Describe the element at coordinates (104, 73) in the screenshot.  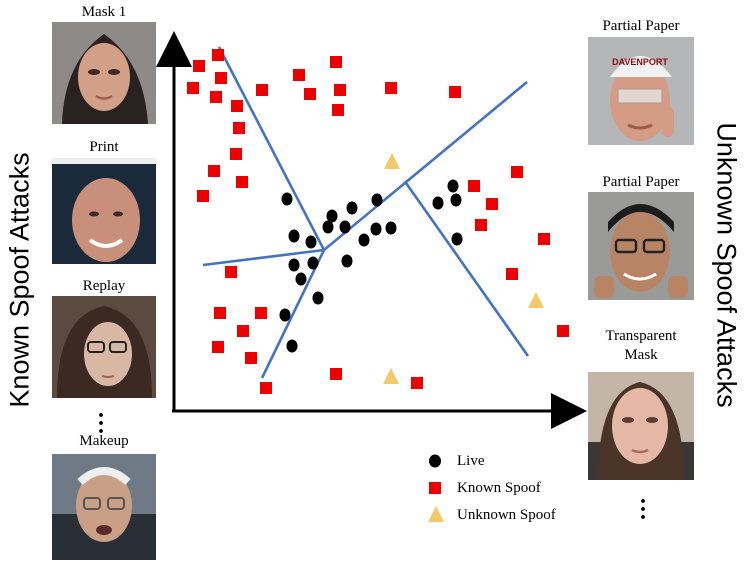
I see `mask1-photo` at that location.